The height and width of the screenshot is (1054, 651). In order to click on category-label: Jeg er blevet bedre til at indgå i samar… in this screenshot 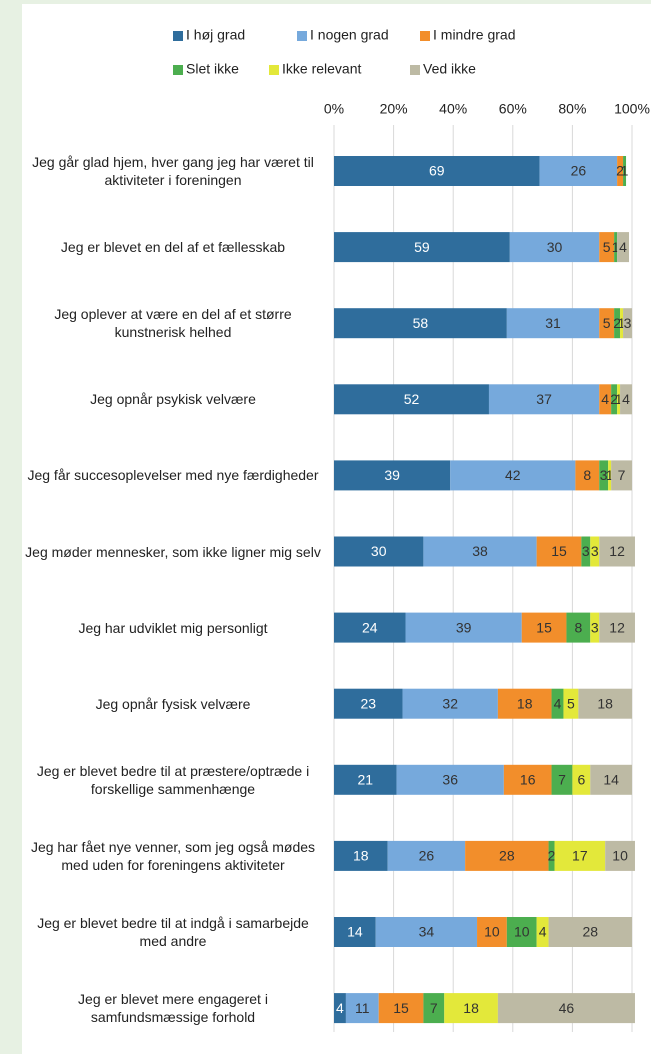, I will do `click(173, 932)`.